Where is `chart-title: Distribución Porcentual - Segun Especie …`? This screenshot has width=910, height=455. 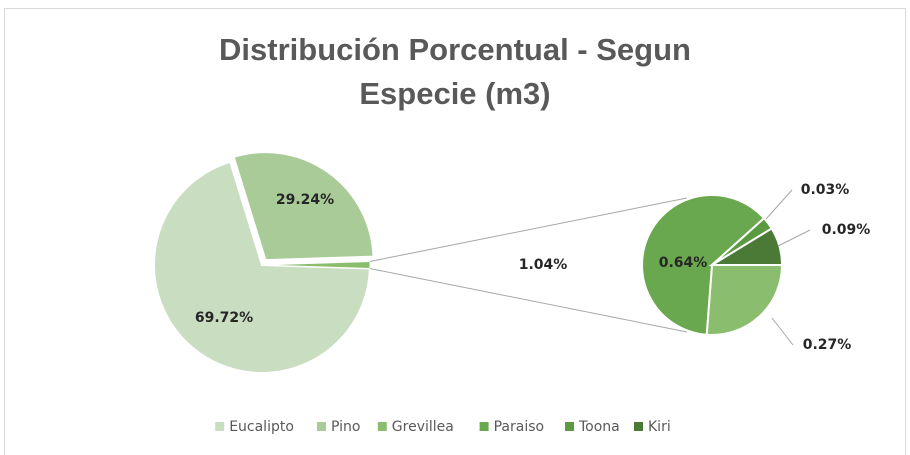 chart-title: Distribución Porcentual - Segun Especie … is located at coordinates (455, 71).